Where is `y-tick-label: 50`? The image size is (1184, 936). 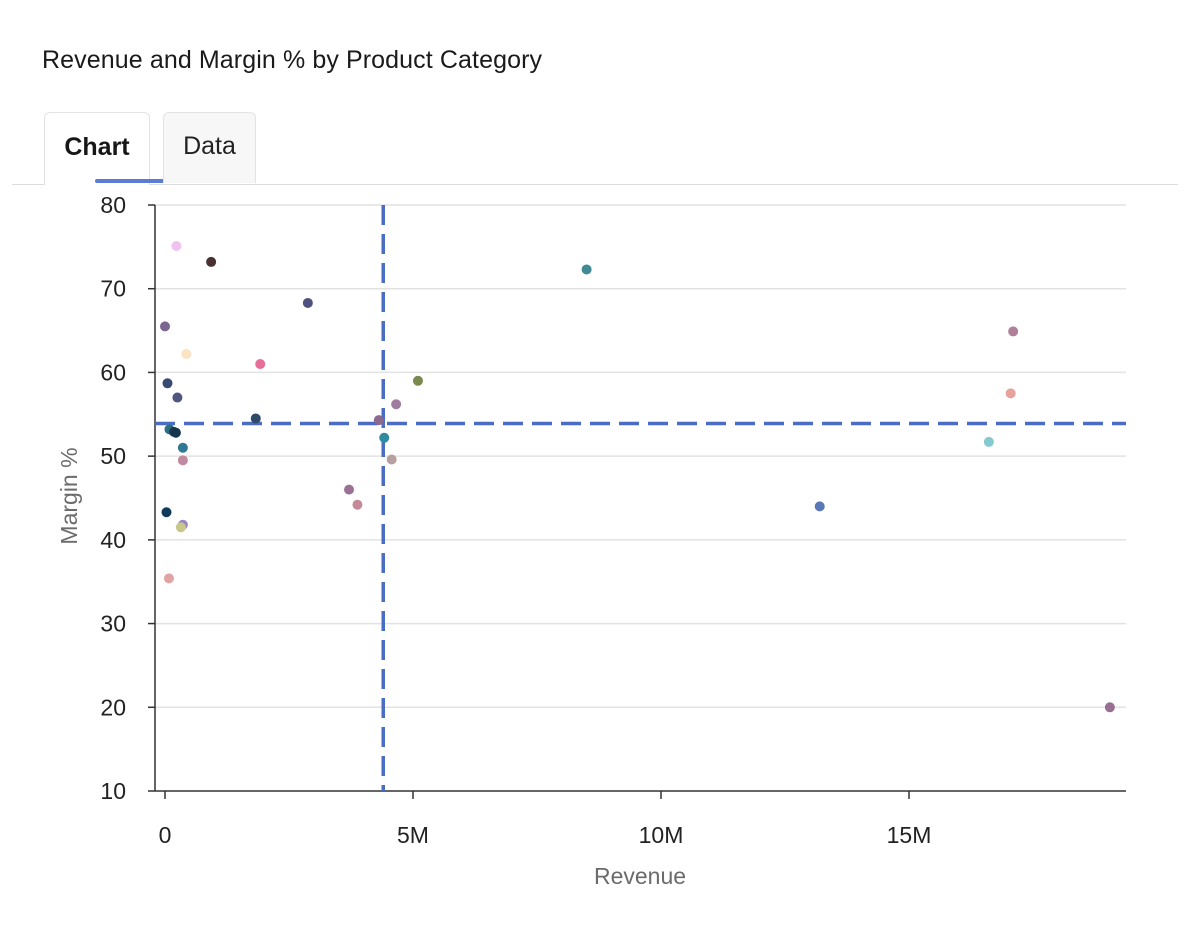
y-tick-label: 50 is located at coordinates (113, 456).